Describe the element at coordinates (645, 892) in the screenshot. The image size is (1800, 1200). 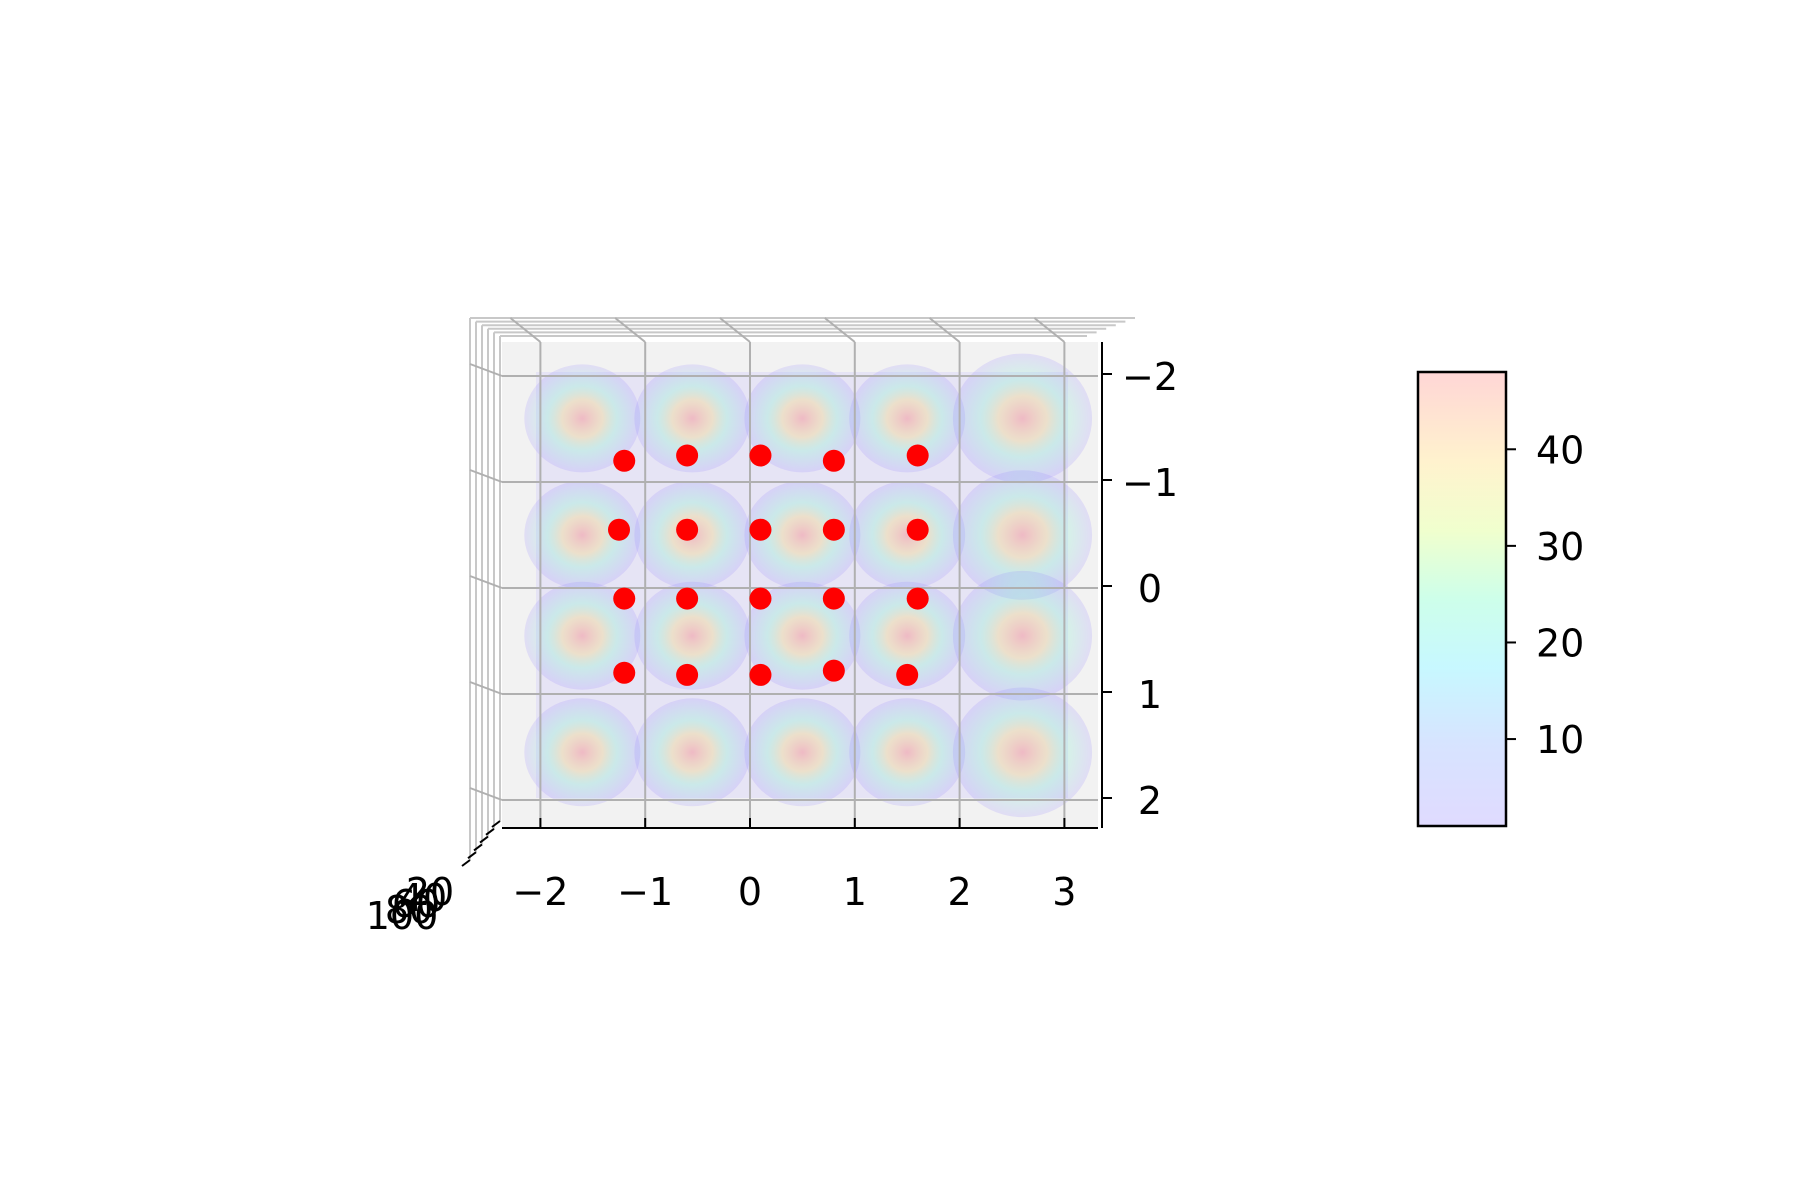
I see `x-tick-label: −1` at that location.